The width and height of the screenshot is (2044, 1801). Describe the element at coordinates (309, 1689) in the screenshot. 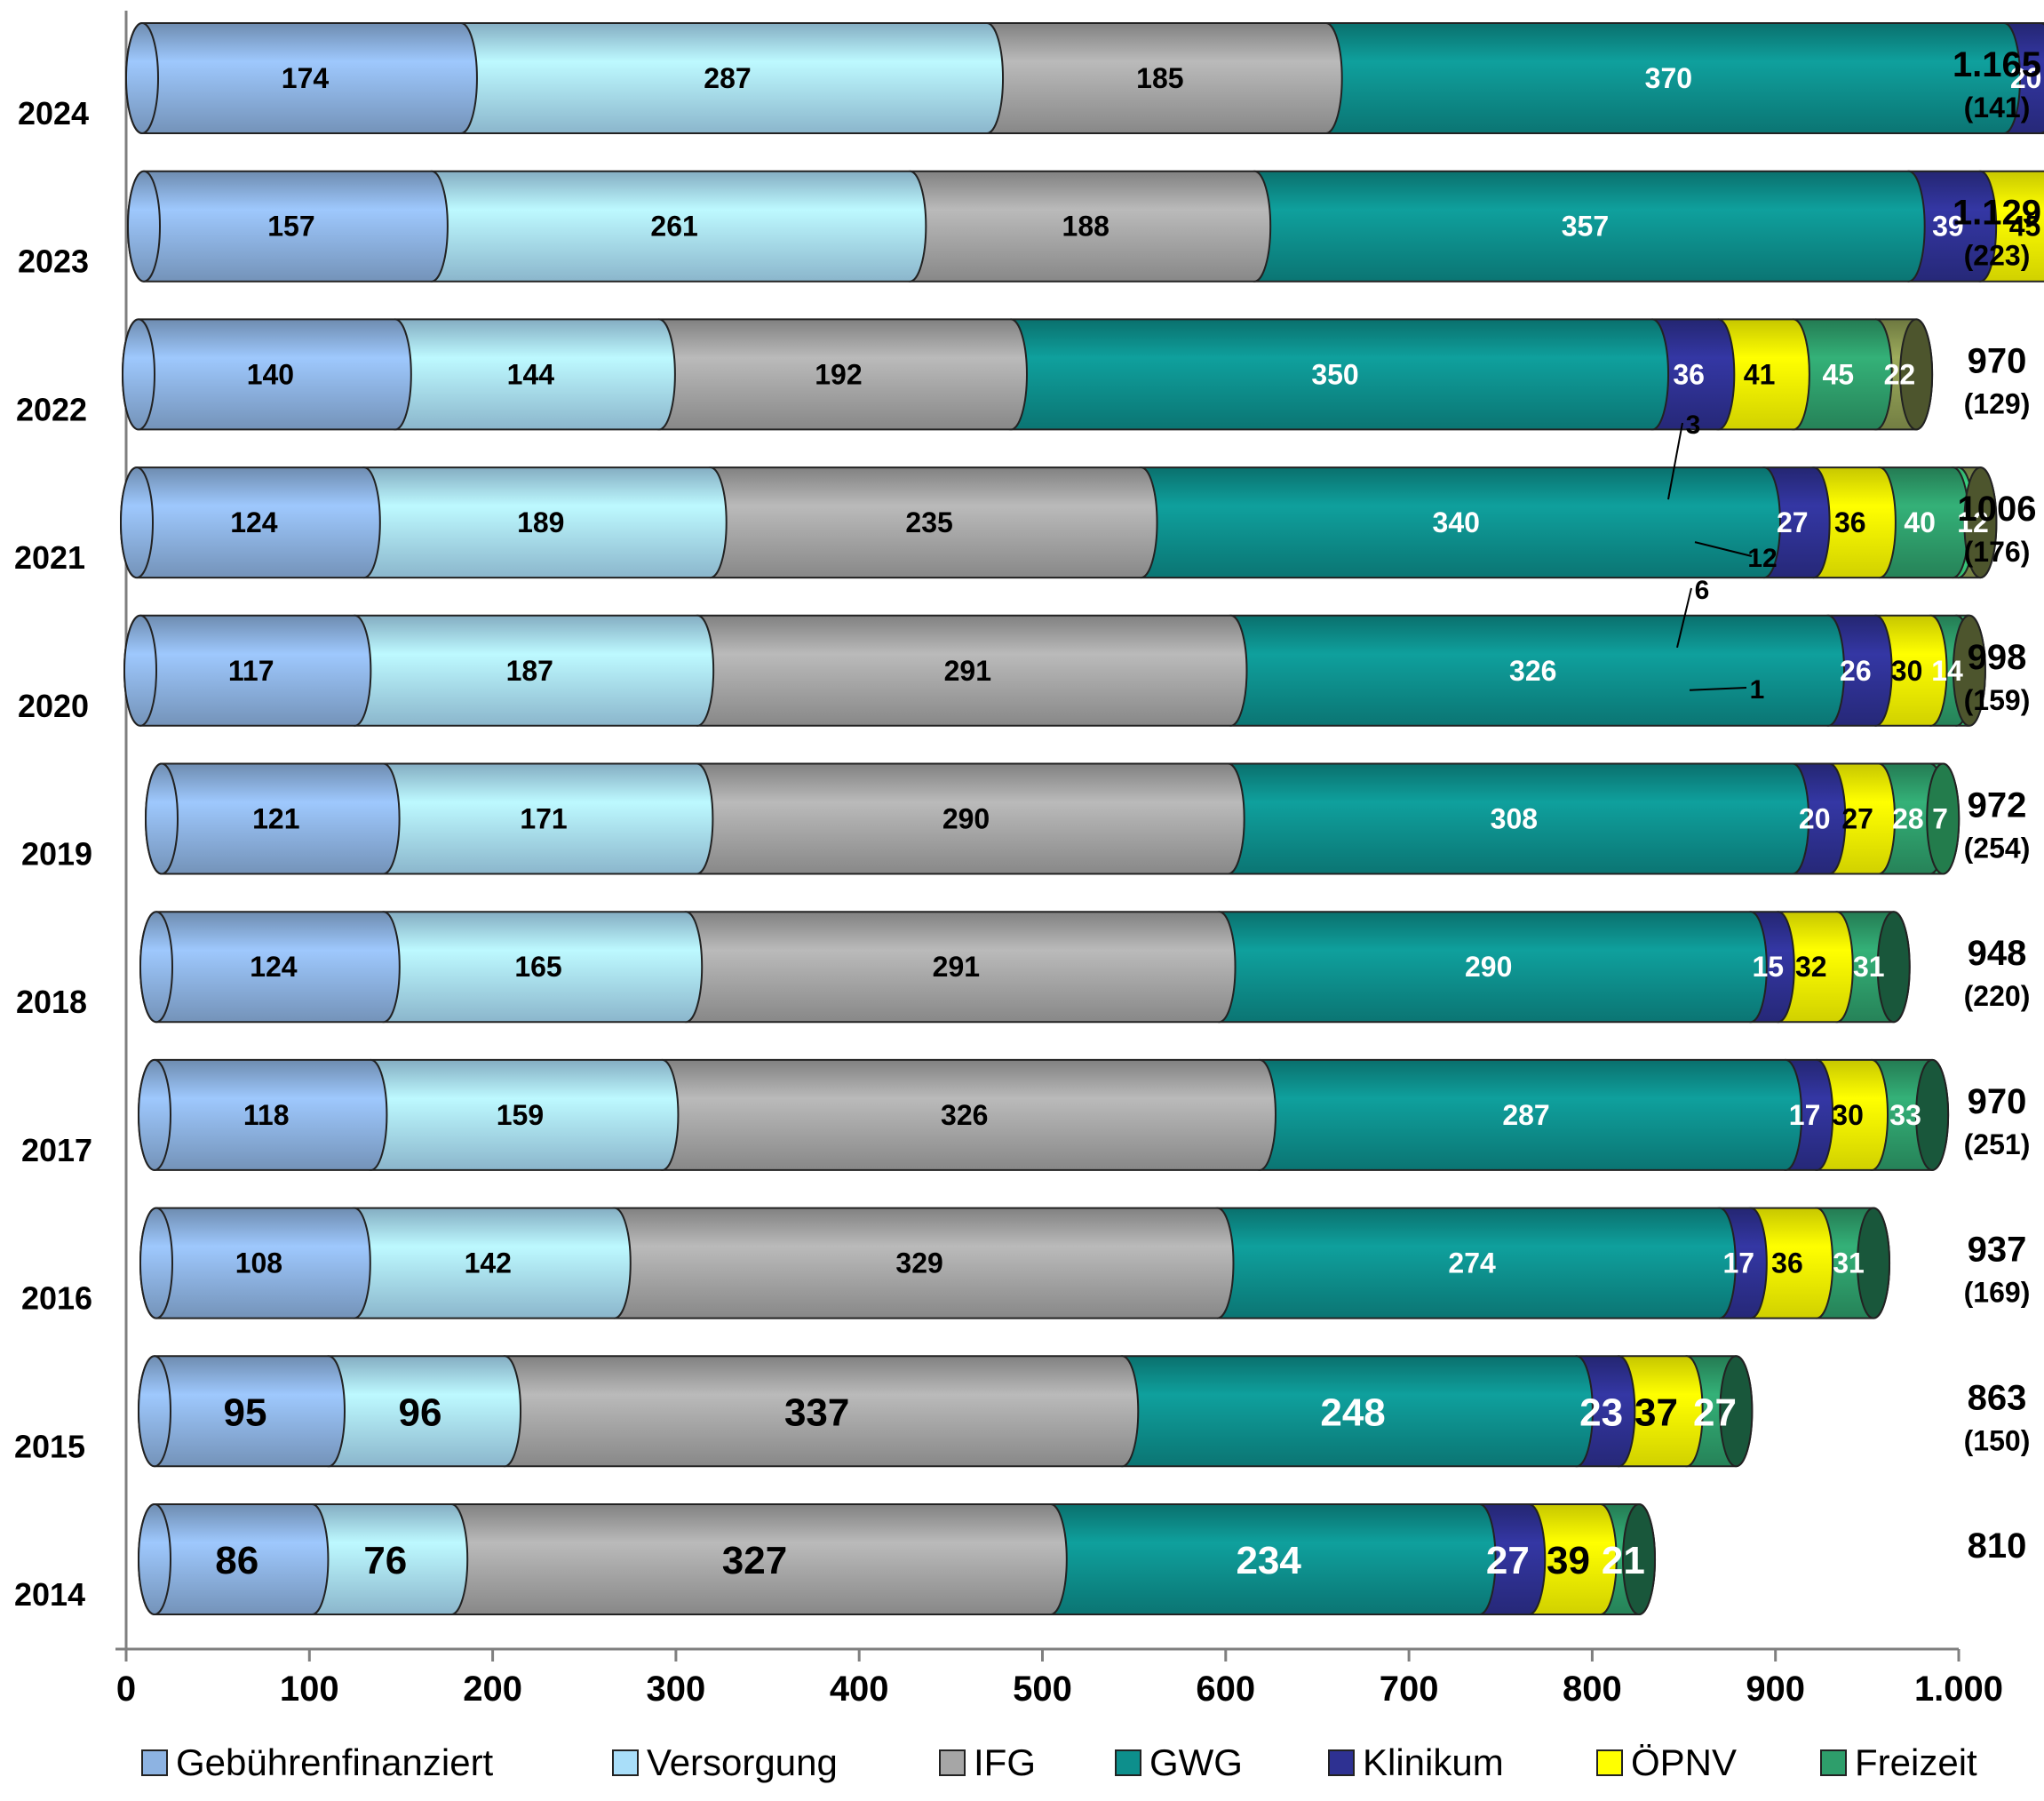

I see `x-tick-label: 100` at that location.